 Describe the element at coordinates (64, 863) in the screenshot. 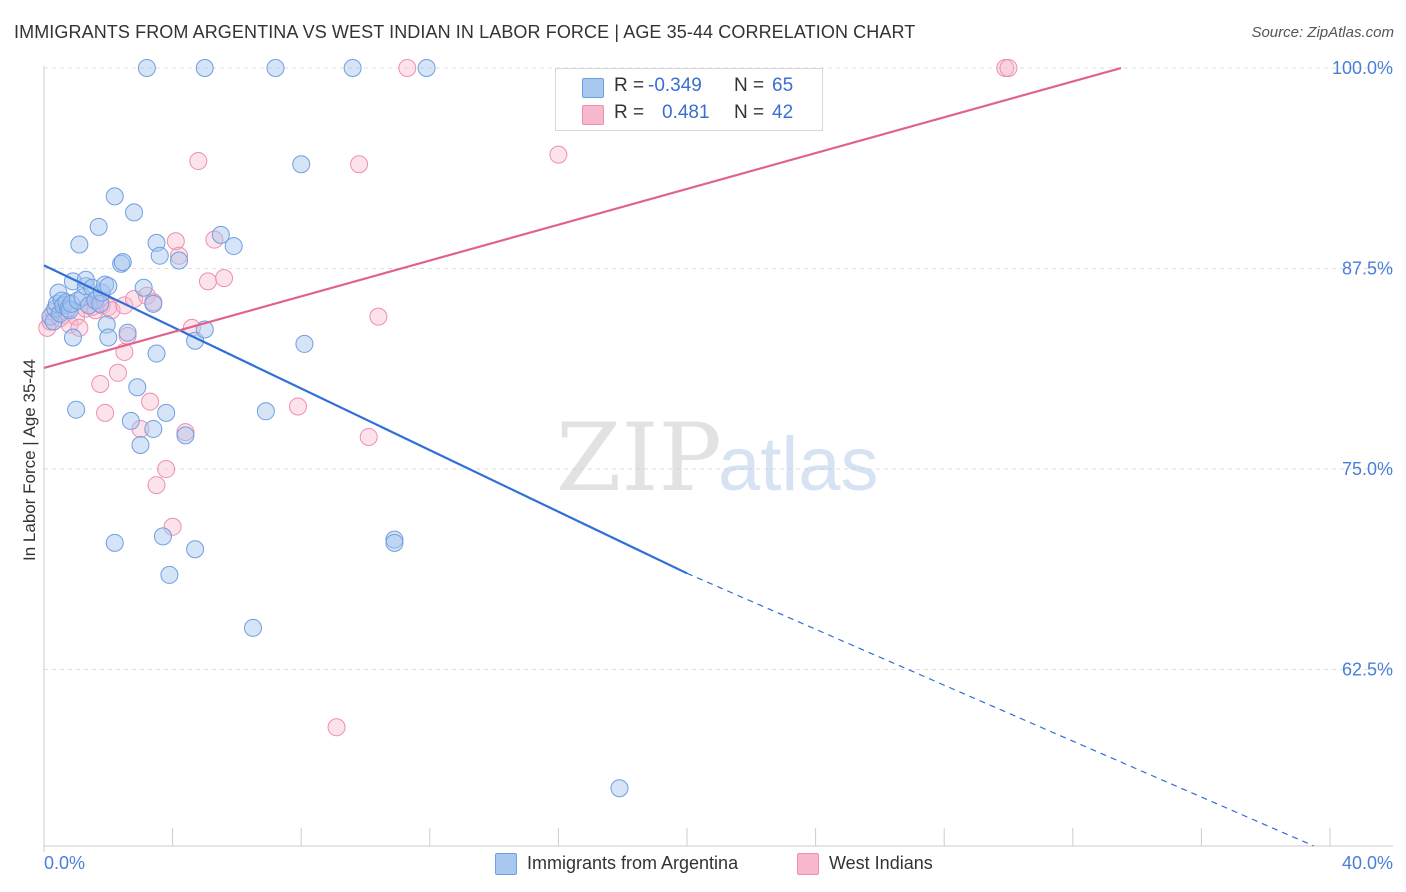

I see `x-tick-label-min: 0.0%` at that location.